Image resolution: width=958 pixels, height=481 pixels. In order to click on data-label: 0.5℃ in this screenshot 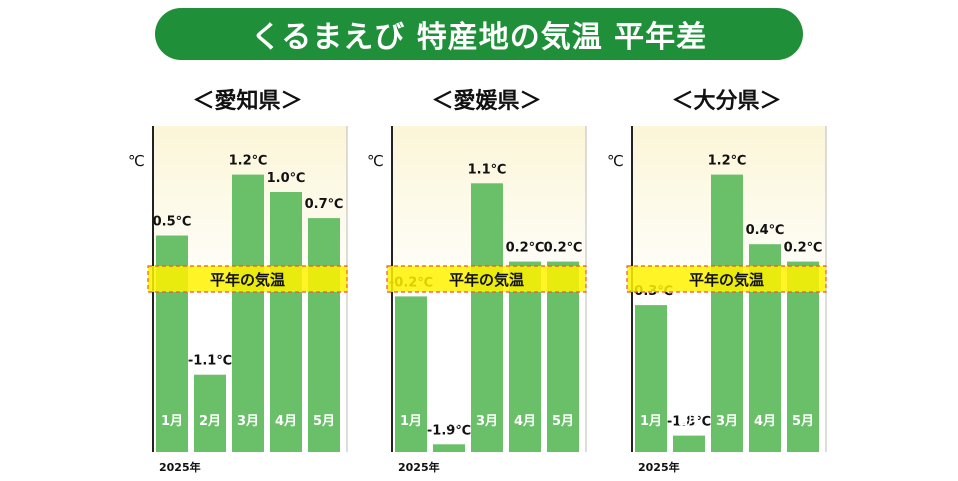, I will do `click(172, 222)`.